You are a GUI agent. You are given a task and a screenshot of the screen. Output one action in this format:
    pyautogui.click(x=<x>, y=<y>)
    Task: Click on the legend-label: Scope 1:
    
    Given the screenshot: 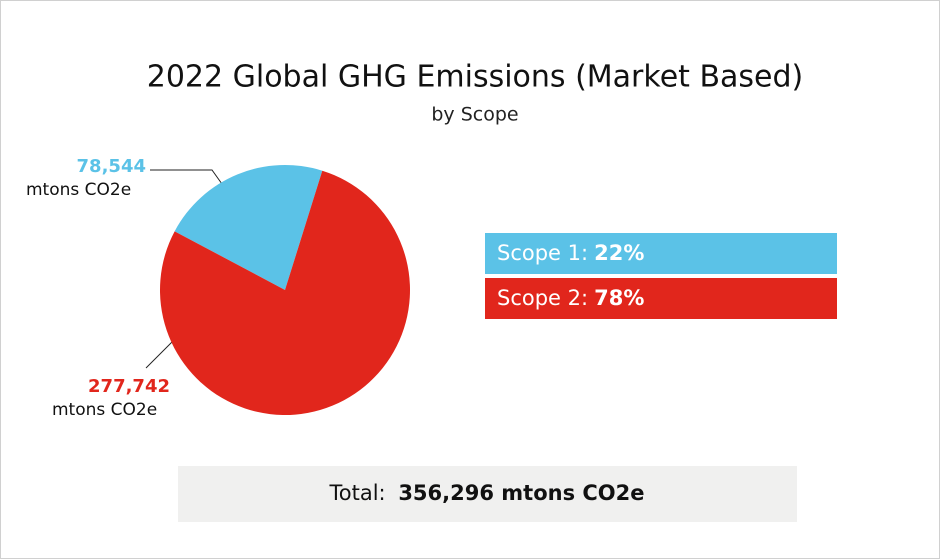 What is the action you would take?
    pyautogui.click(x=542, y=253)
    